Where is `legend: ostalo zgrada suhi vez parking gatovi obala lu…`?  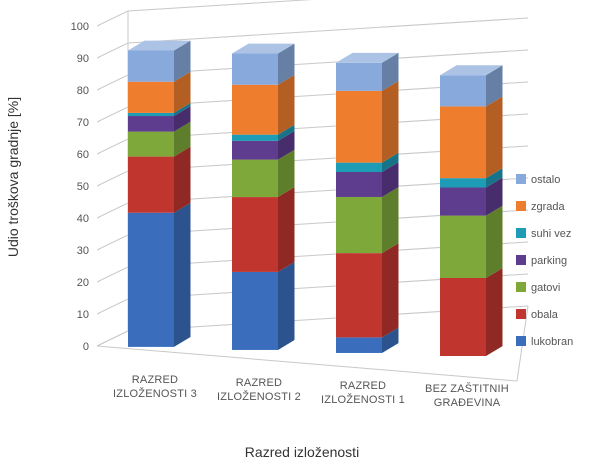
legend: ostalo zgrada suhi vez parking gatovi obala lu… is located at coordinates (544, 261).